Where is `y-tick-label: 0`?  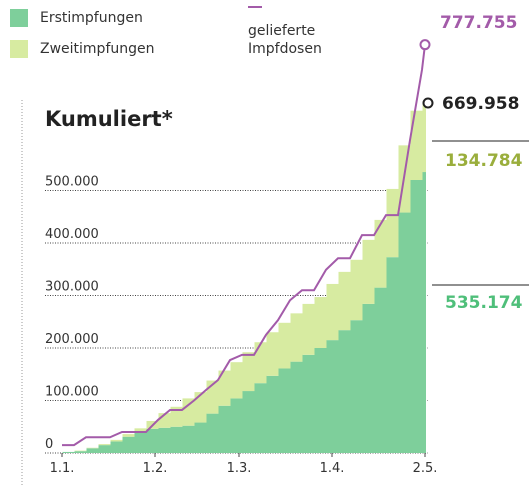
y-tick-label: 0 is located at coordinates (49, 444).